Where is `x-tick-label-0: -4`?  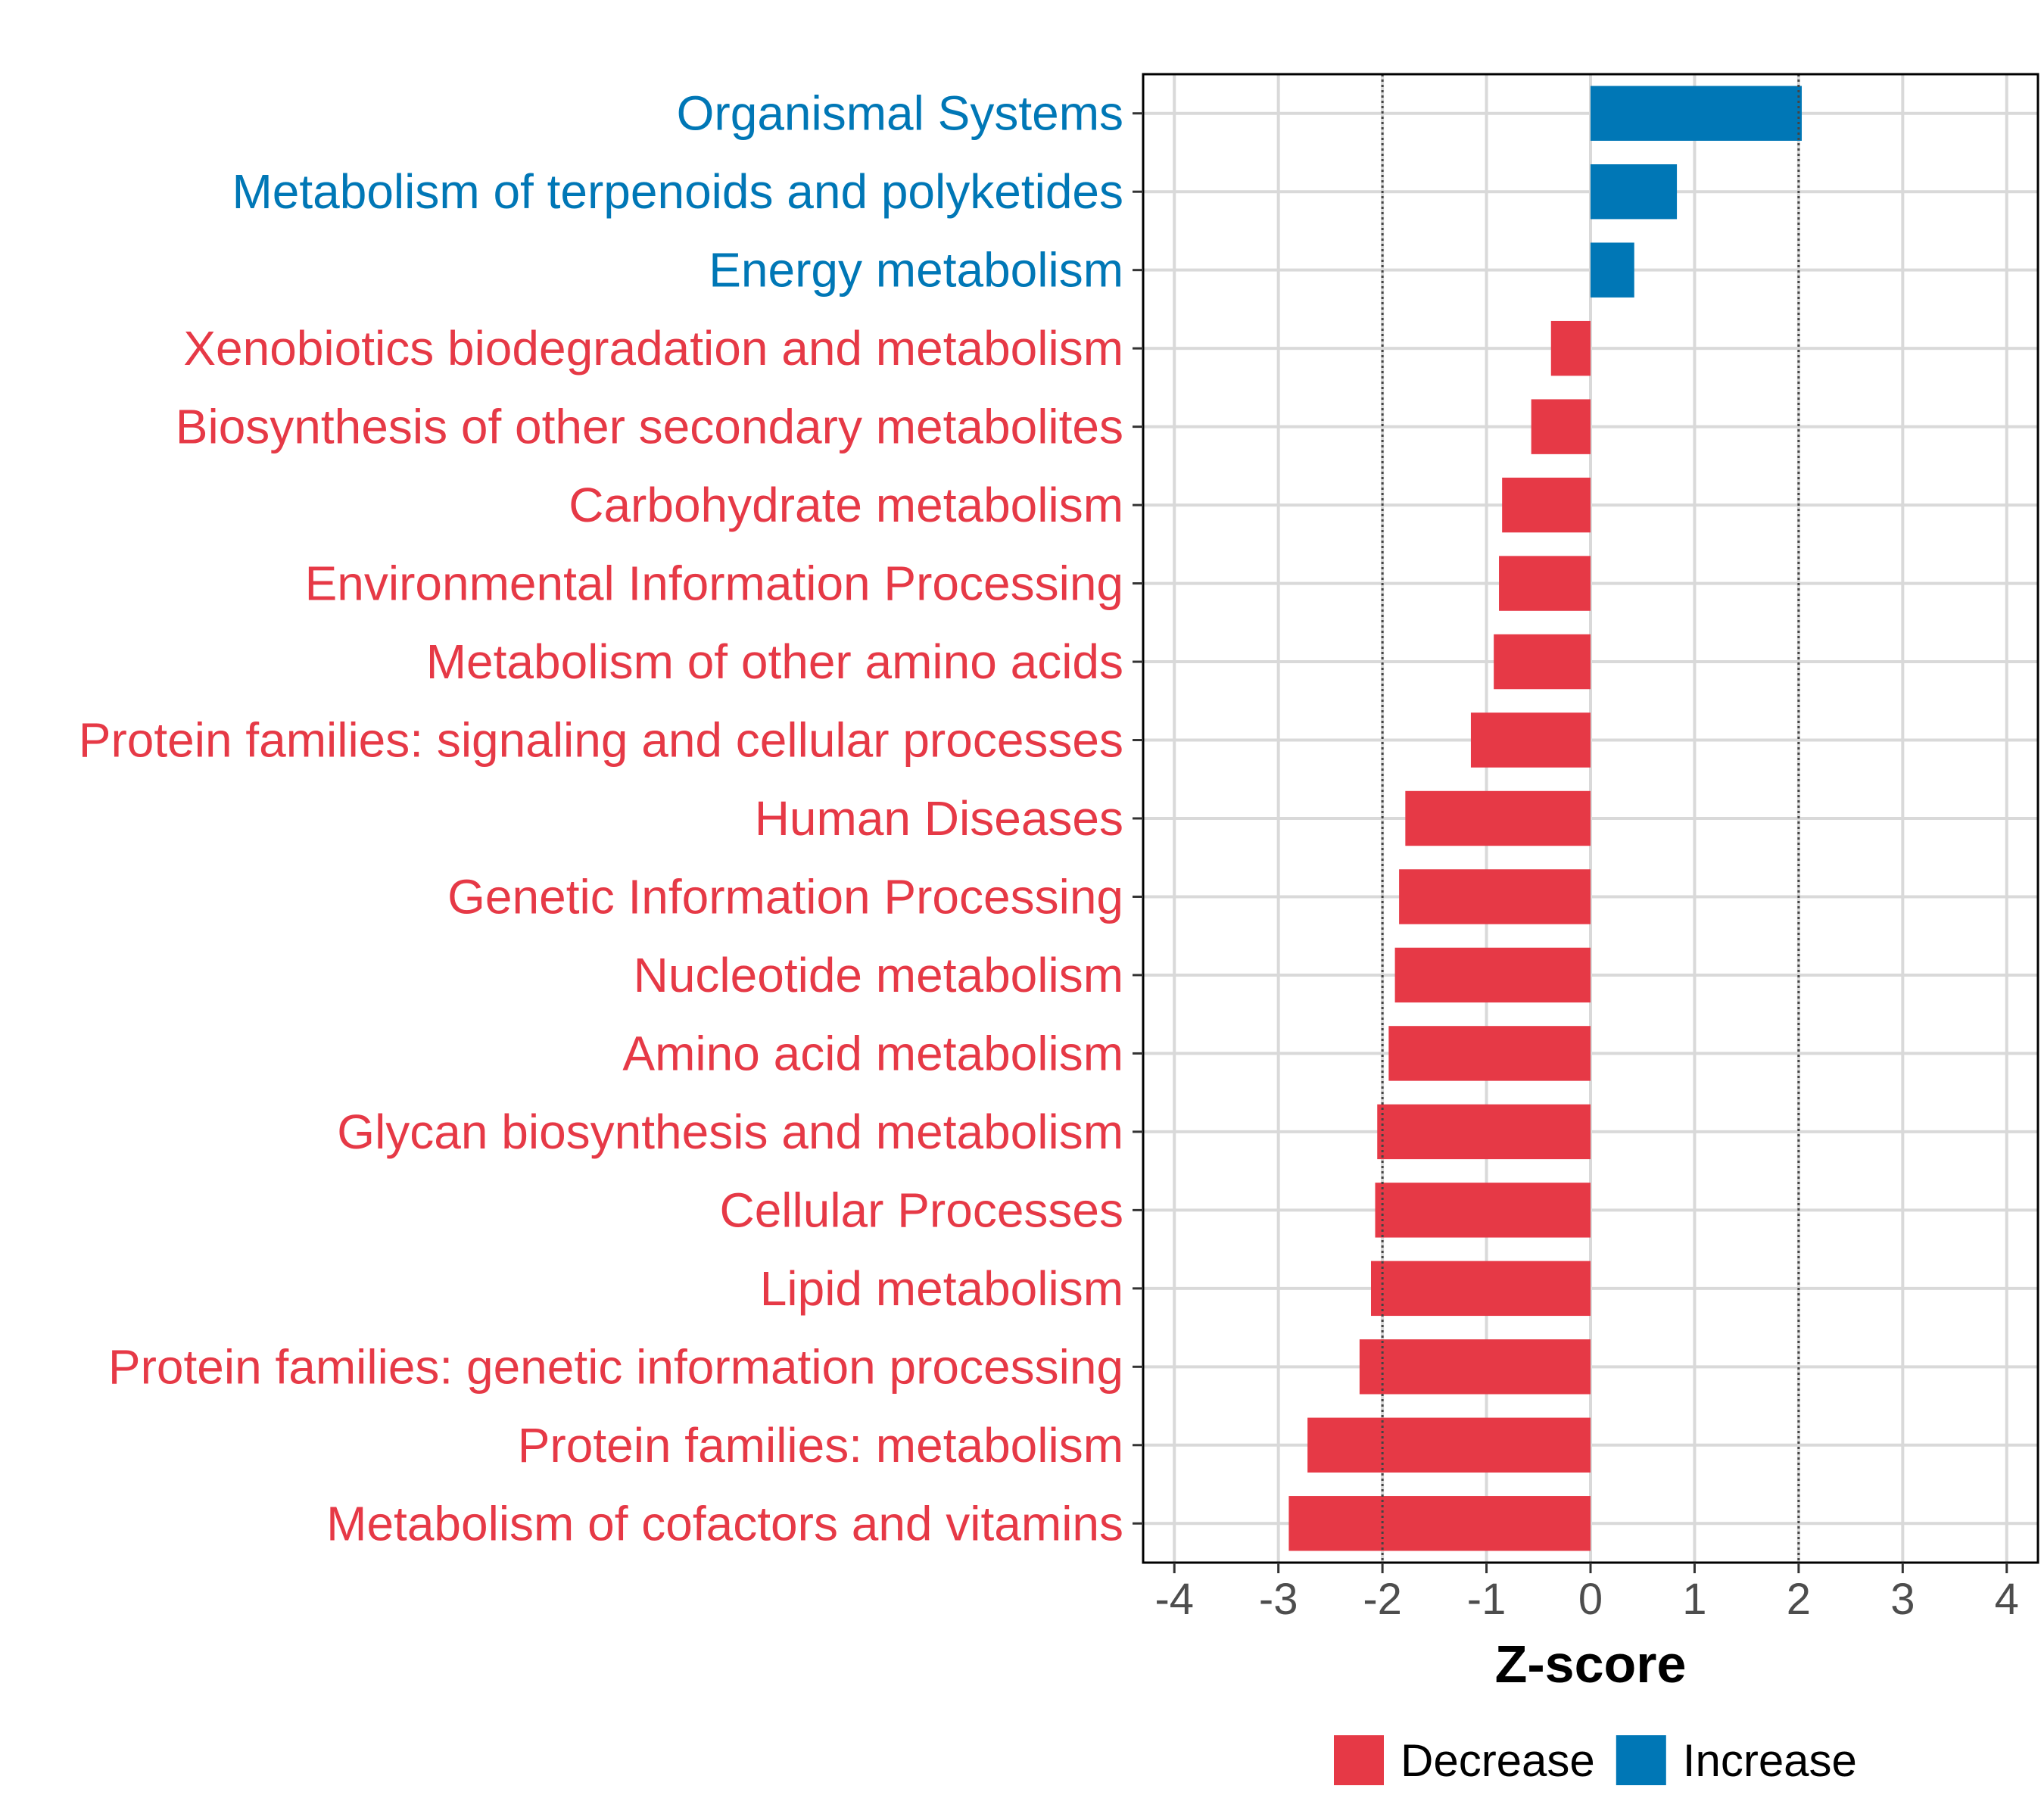 x-tick-label-0: -4 is located at coordinates (1174, 1599).